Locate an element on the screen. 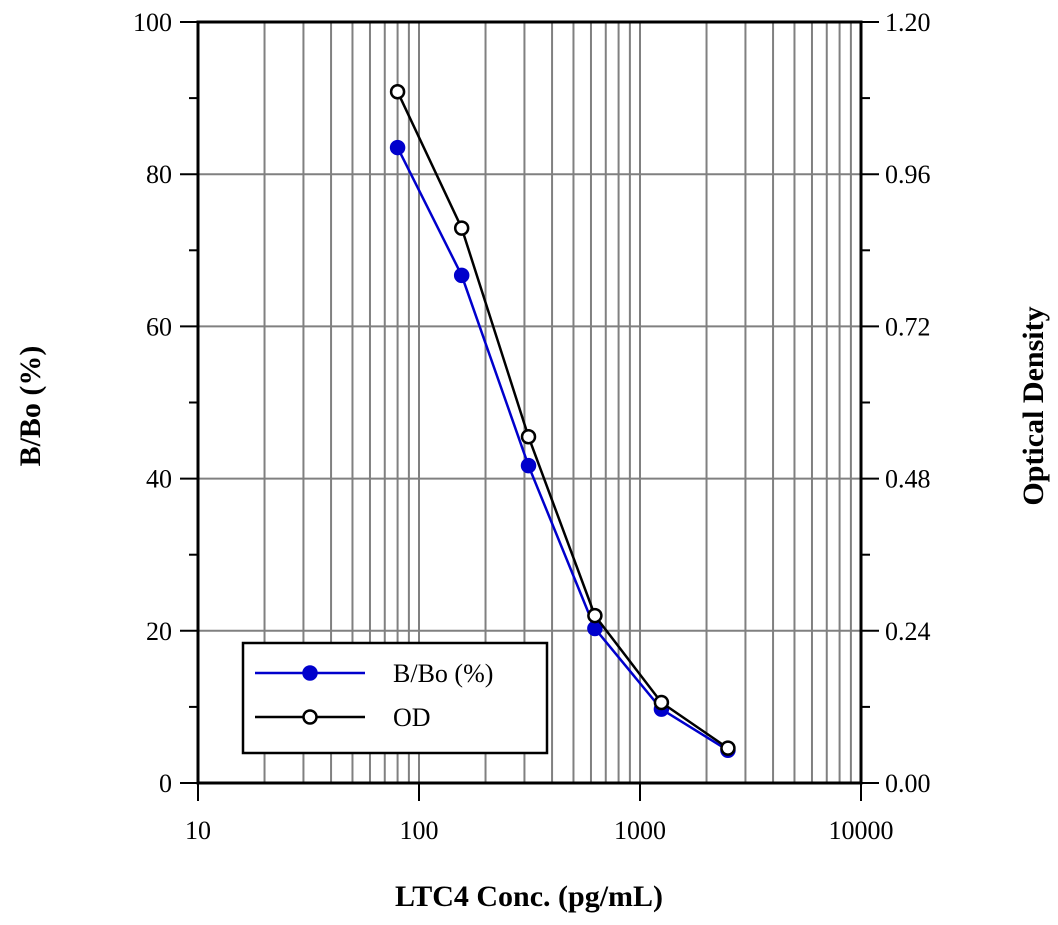 The image size is (1058, 925). y2-tick-label: 1.20 is located at coordinates (908, 22).